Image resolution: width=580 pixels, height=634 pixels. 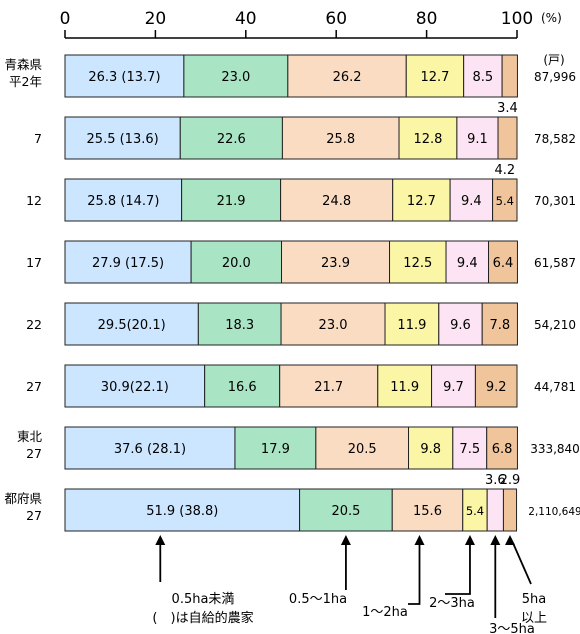 What do you see at coordinates (34, 324) in the screenshot?
I see `category-label: 22` at bounding box center [34, 324].